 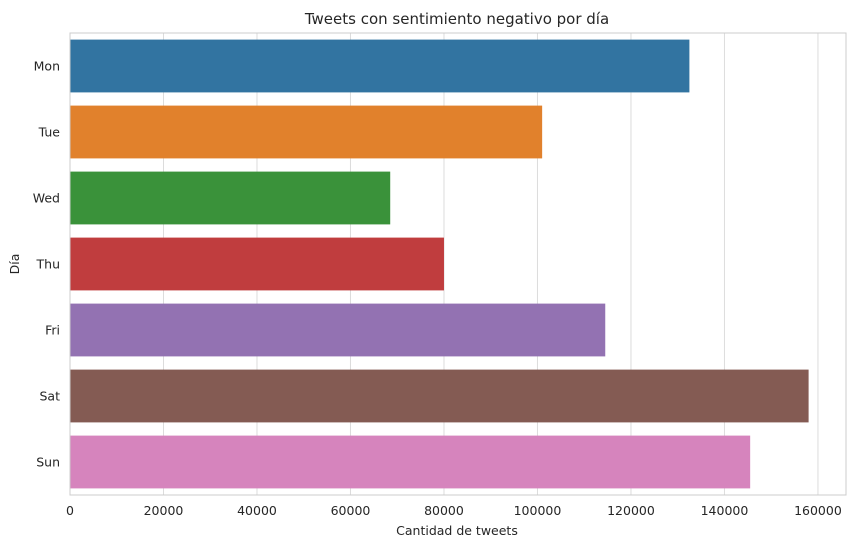 I want to click on bar-sun, so click(x=410, y=462).